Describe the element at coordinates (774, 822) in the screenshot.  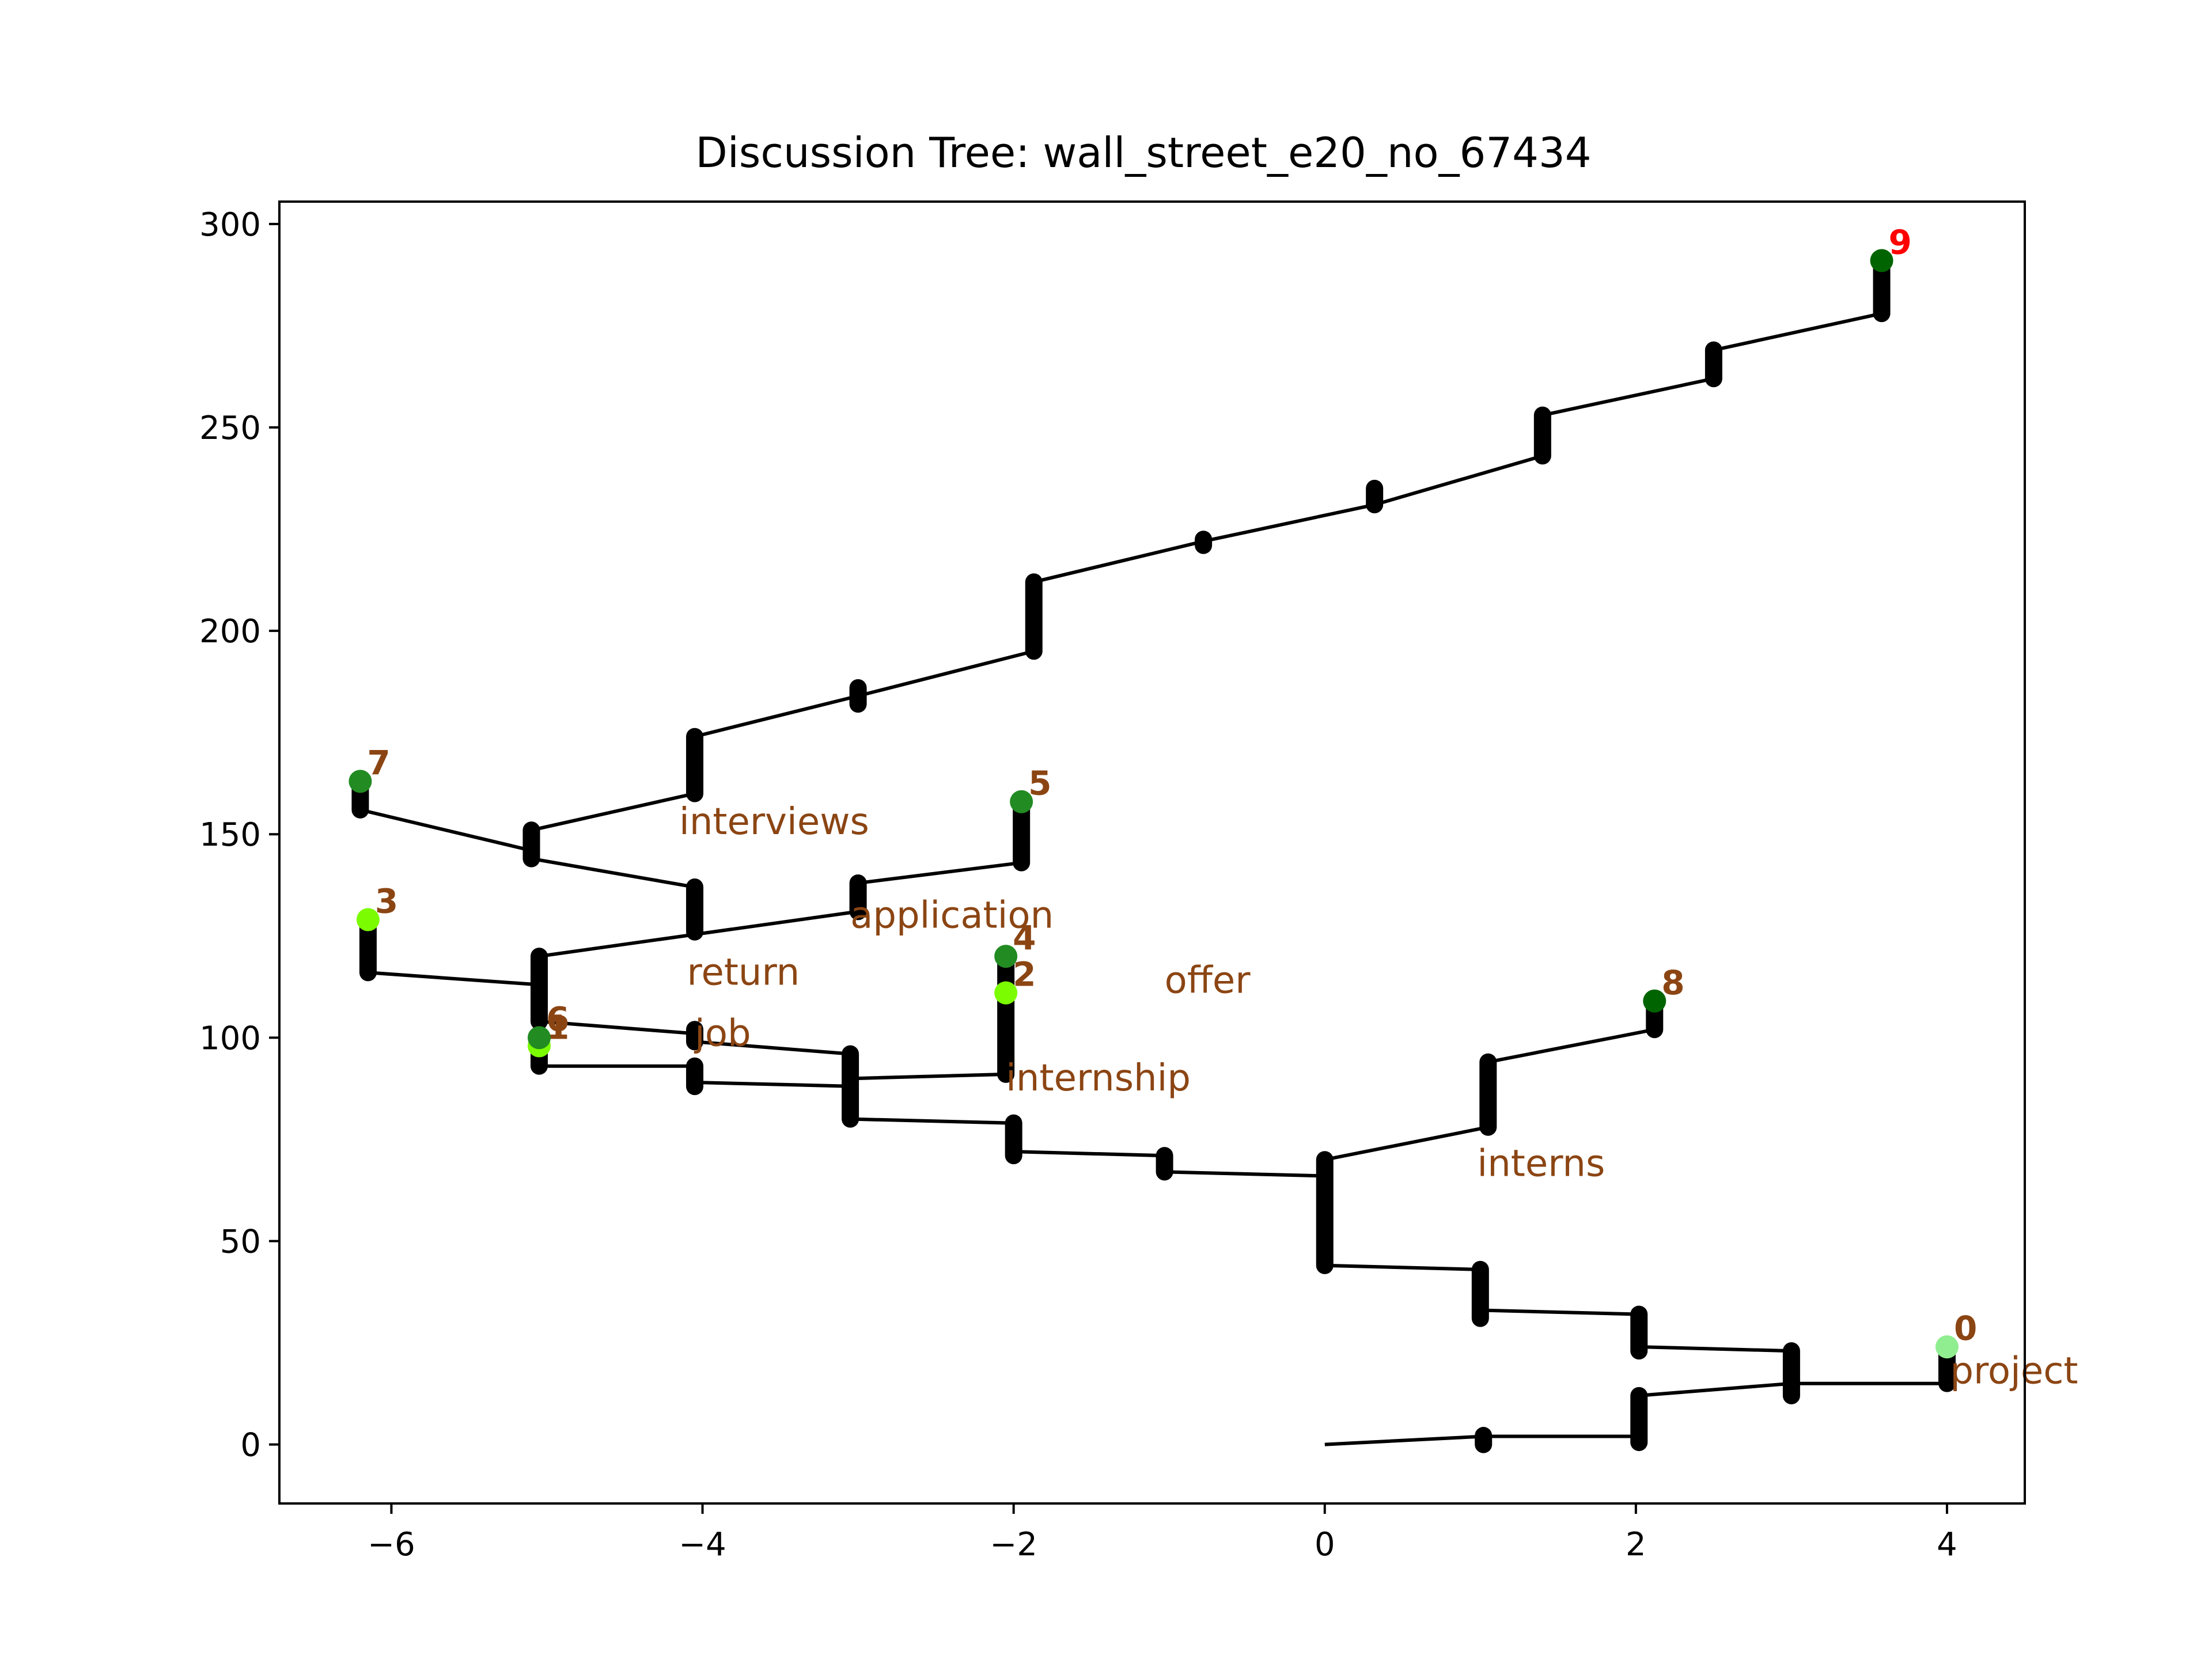
I see `keyword-annotation: interviews` at that location.